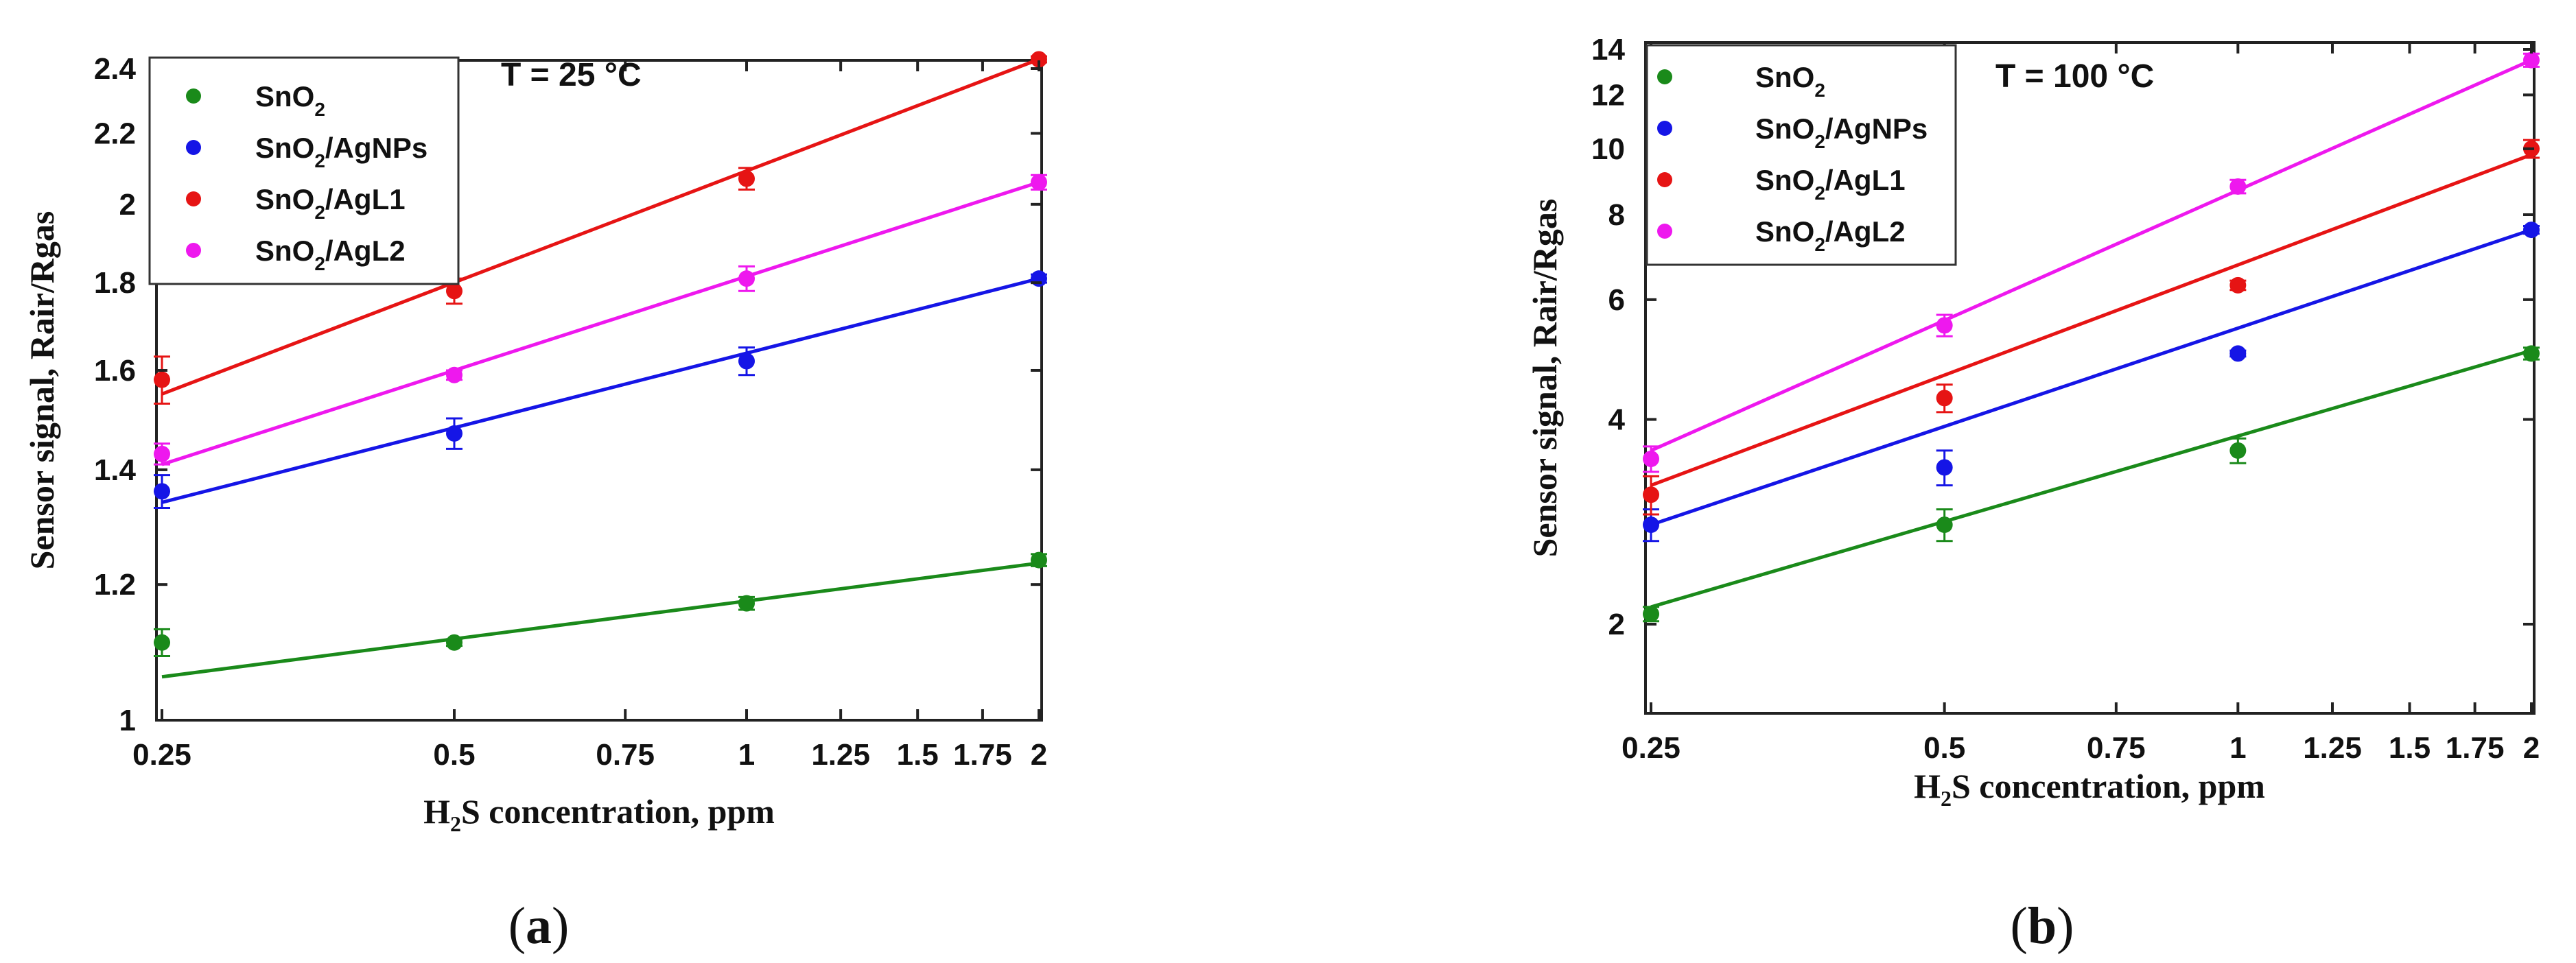 This screenshot has height=963, width=2576. Describe the element at coordinates (539, 926) in the screenshot. I see `panel-label-a: (a)` at that location.